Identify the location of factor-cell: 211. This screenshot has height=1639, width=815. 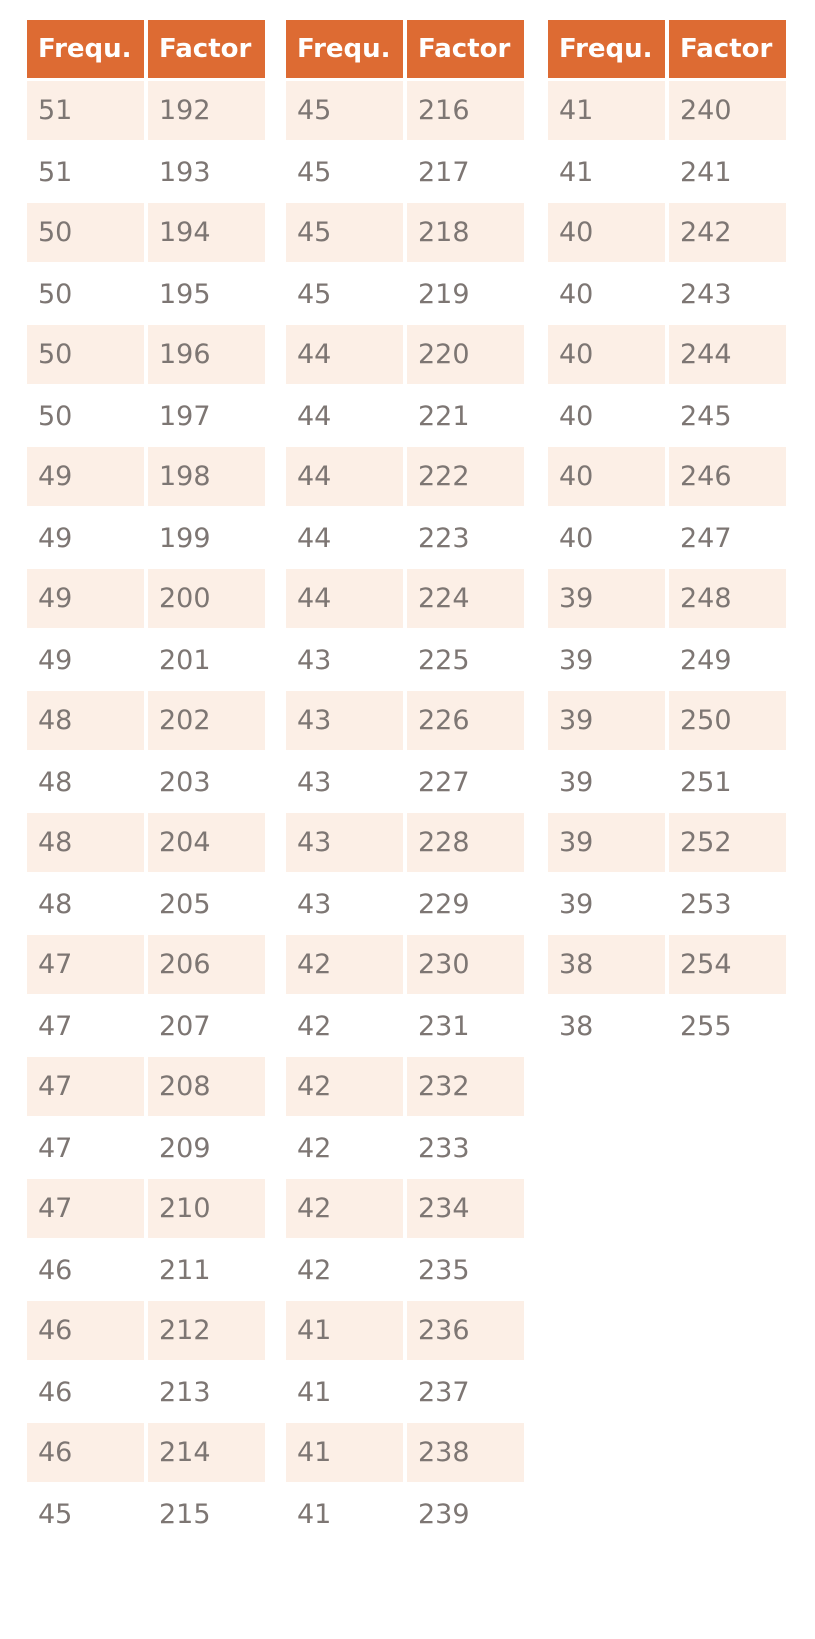
(185, 1270).